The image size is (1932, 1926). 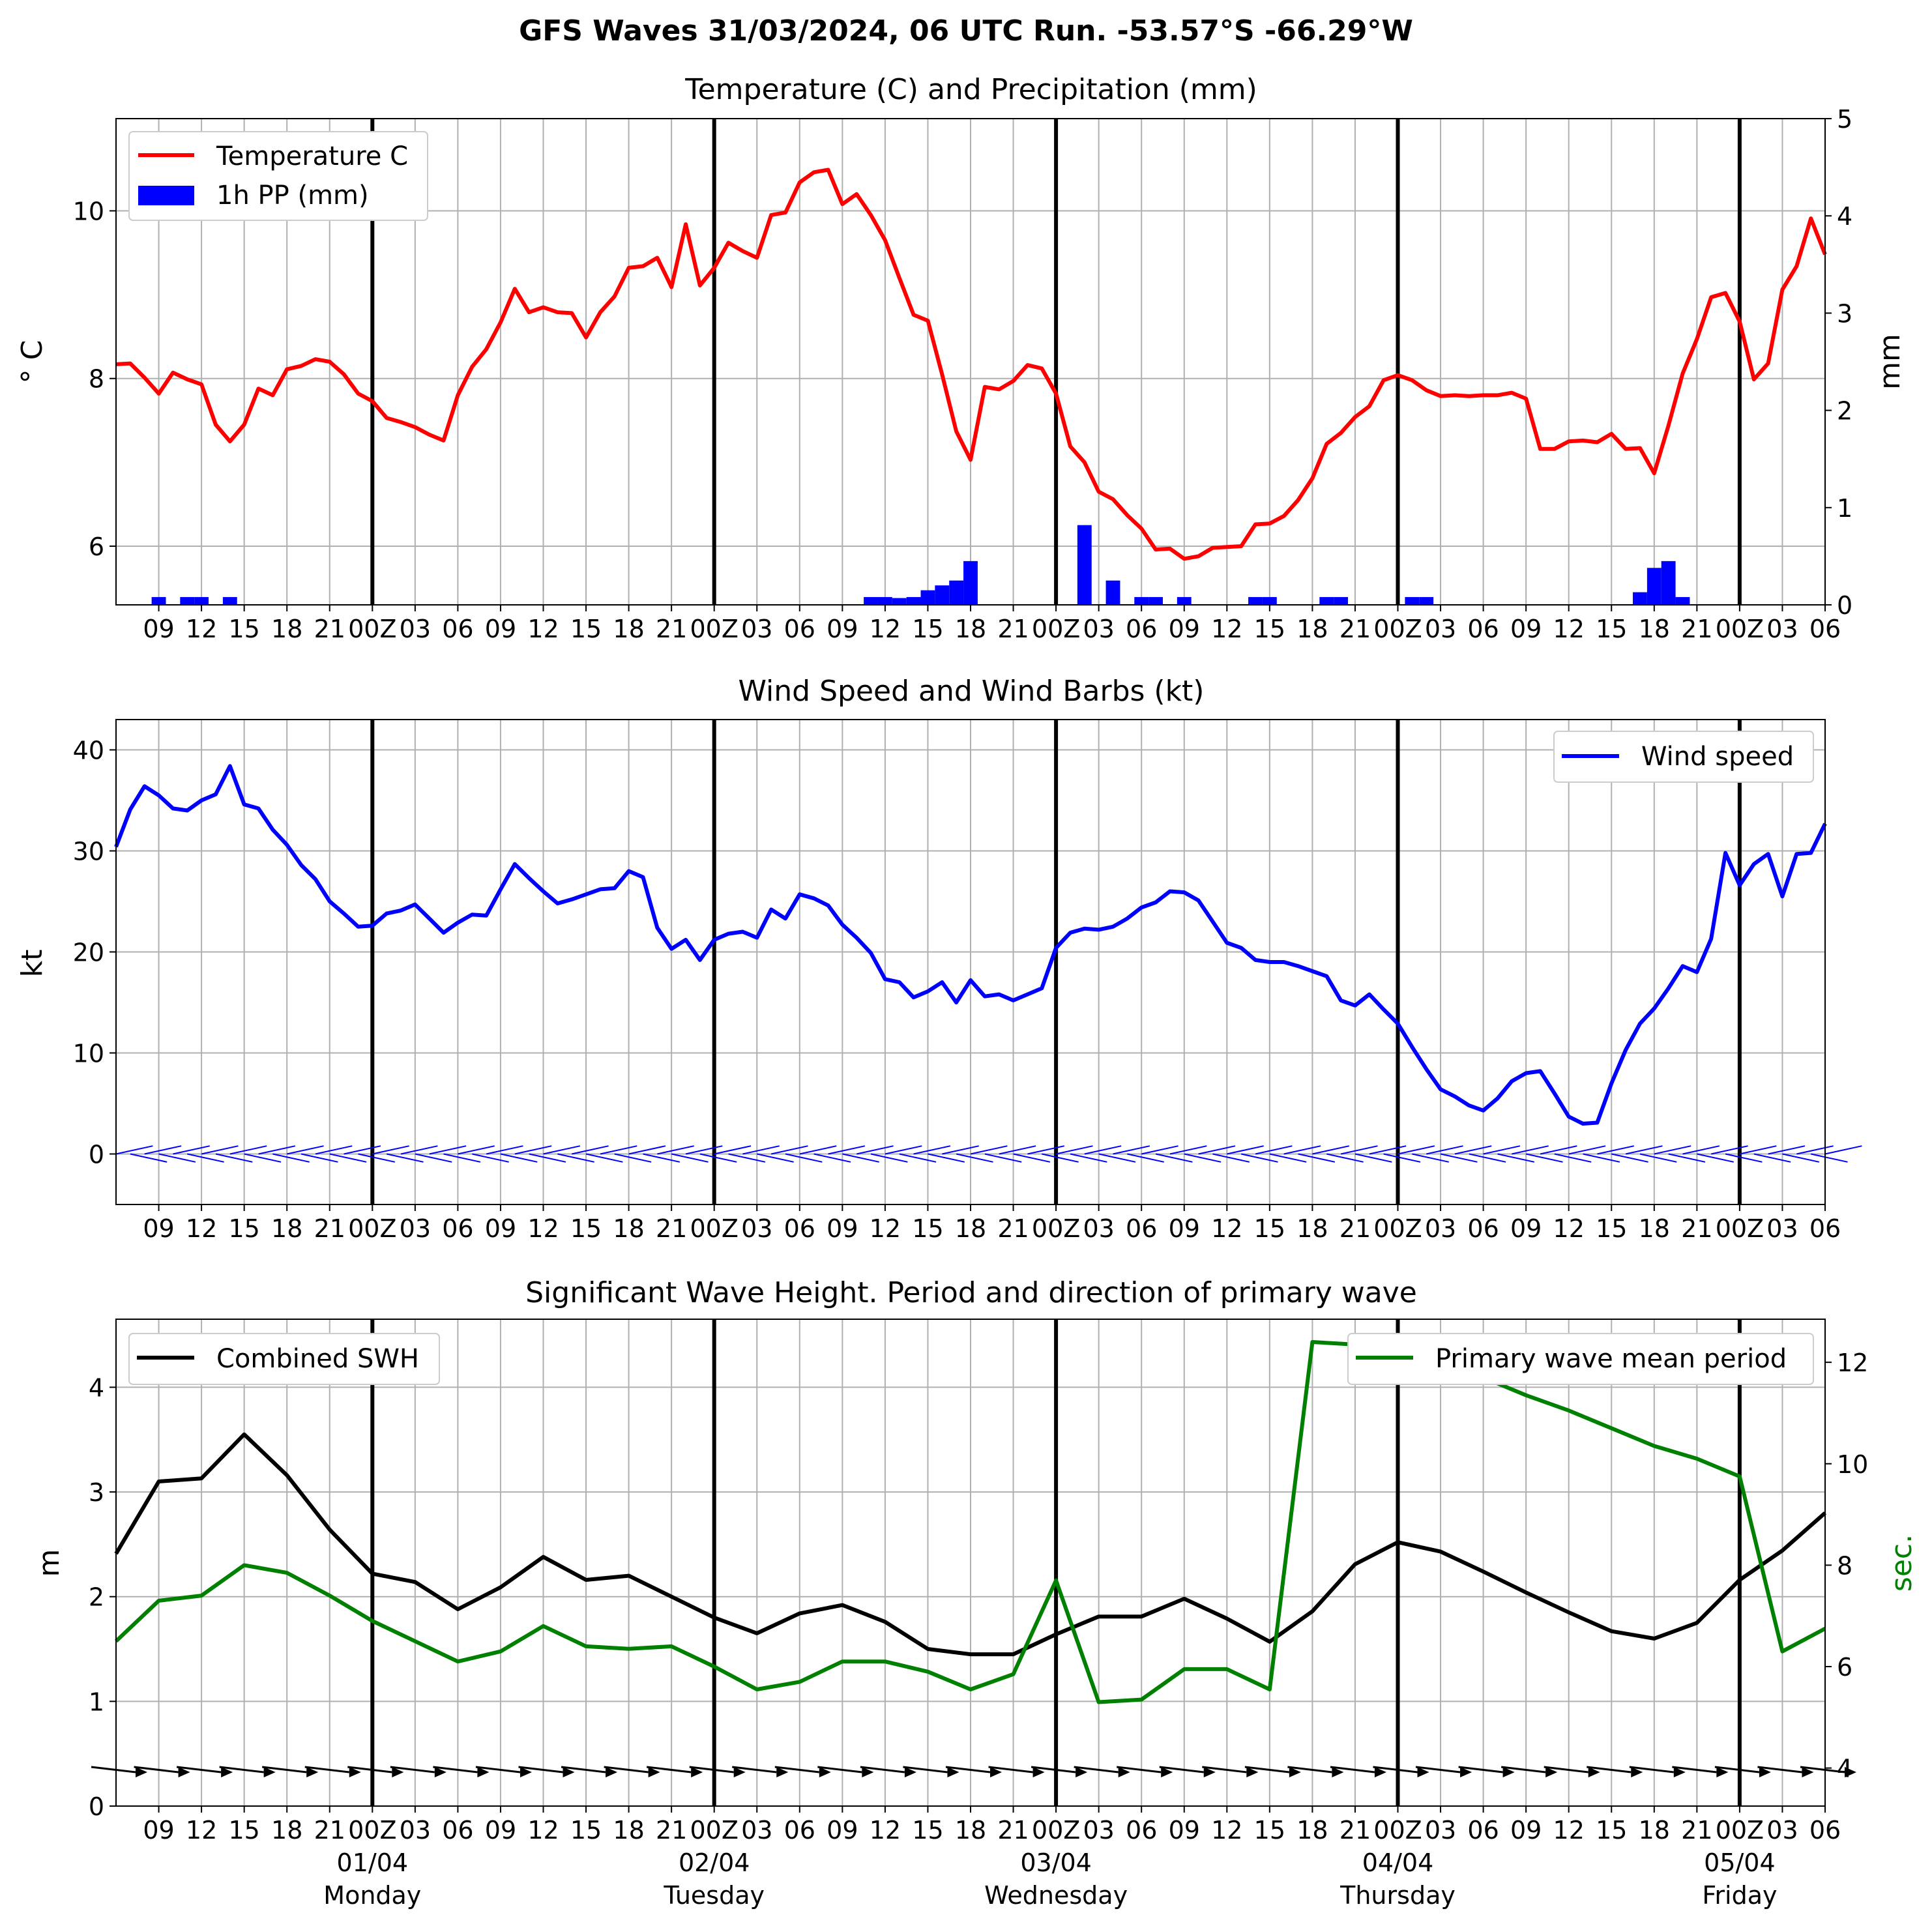 What do you see at coordinates (284, 1359) in the screenshot?
I see `swh-legend: Combined SWH` at bounding box center [284, 1359].